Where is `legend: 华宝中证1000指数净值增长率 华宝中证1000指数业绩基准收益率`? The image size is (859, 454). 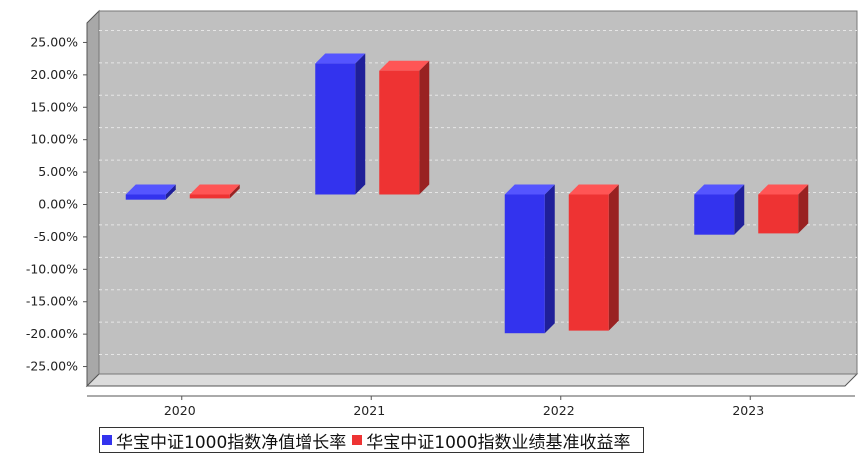
legend: 华宝中证1000指数净值增长率 华宝中证1000指数业绩基准收益率 is located at coordinates (371, 440).